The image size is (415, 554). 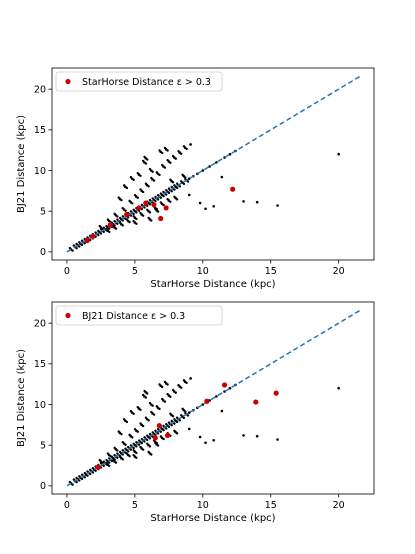 I want to click on legend-box, so click(x=139, y=81).